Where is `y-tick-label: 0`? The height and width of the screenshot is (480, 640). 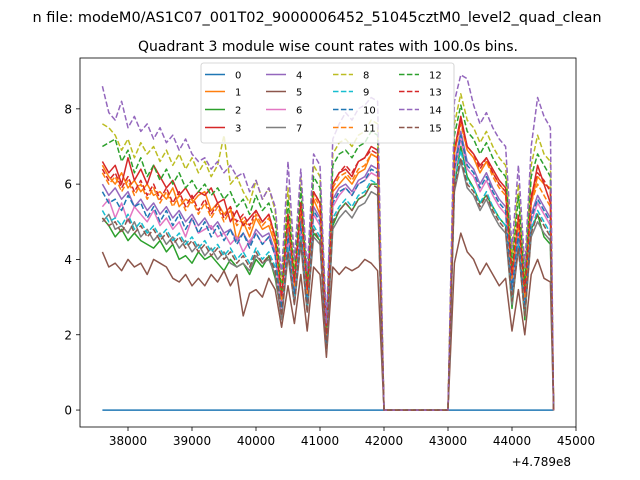 y-tick-label: 0 is located at coordinates (68, 411).